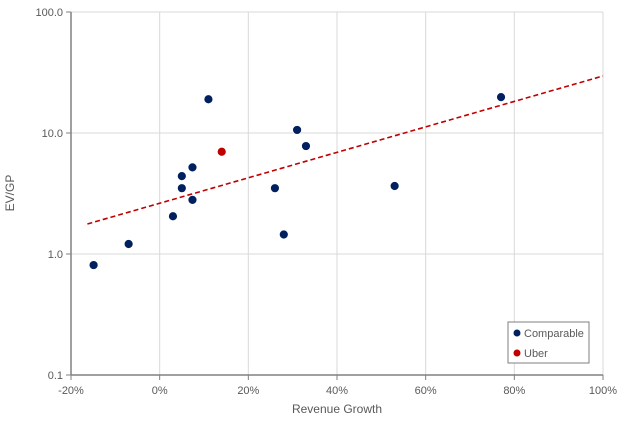  What do you see at coordinates (536, 354) in the screenshot?
I see `legend-label-uber: Uber` at bounding box center [536, 354].